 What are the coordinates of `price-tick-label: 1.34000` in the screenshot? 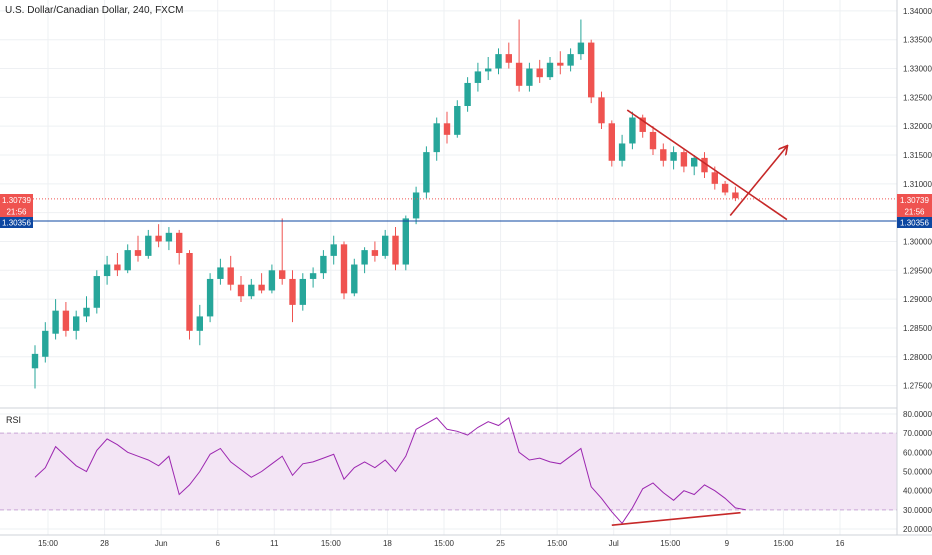 It's located at (917, 11).